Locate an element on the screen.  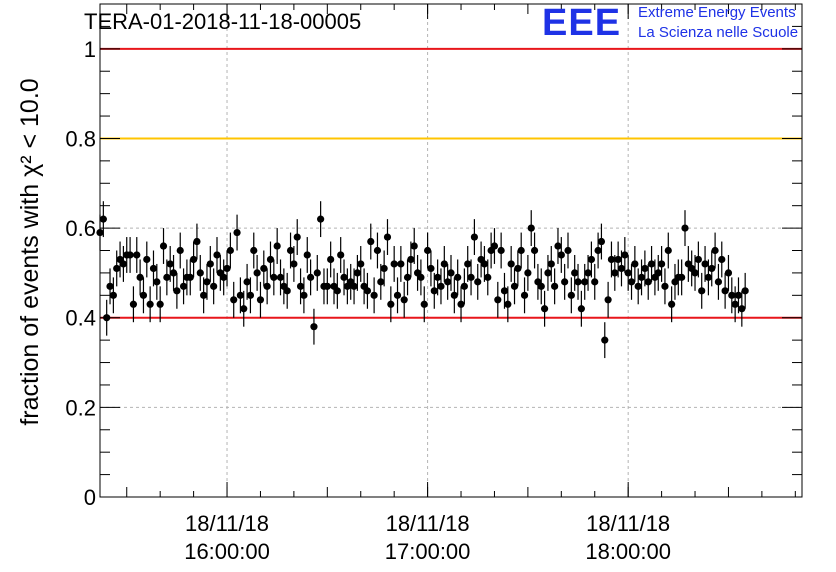
logo-mark: EEE is located at coordinates (582, 23).